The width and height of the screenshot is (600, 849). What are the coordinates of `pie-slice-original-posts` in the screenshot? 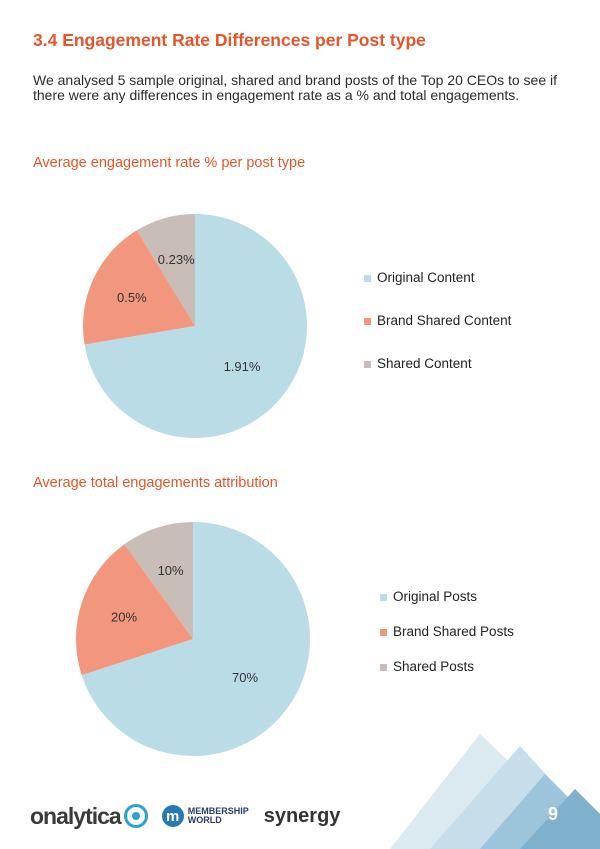 It's located at (196, 639).